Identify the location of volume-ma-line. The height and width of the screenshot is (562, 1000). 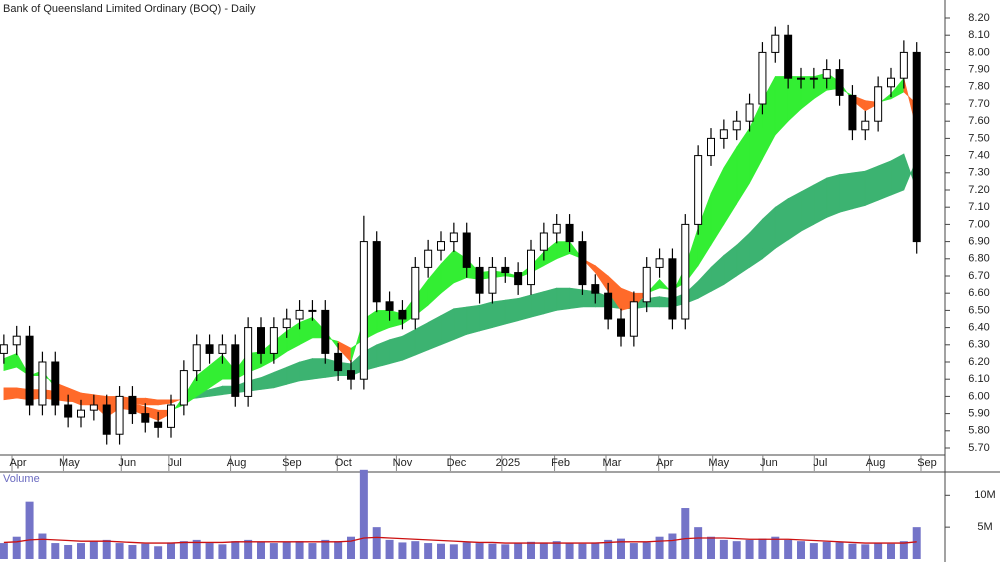
(460, 540).